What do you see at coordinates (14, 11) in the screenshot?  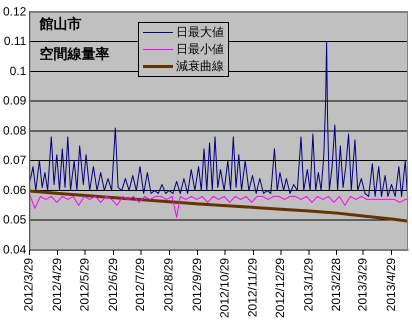 I see `y-tick-label: 0.12` at bounding box center [14, 11].